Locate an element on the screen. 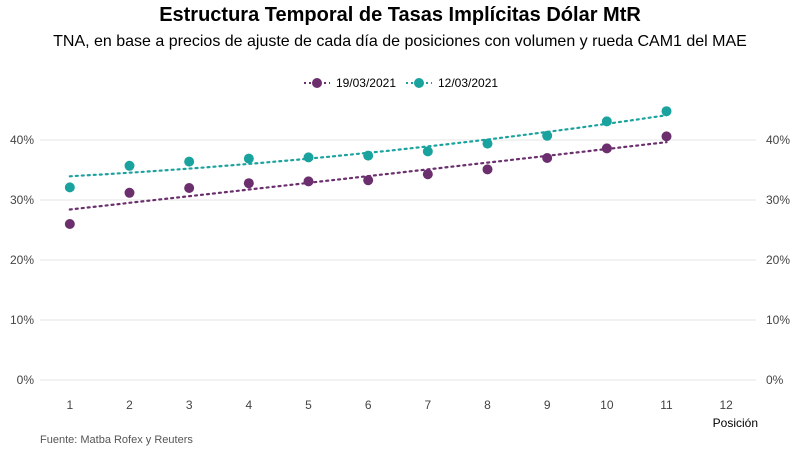 This screenshot has width=800, height=457. y-tick-label-left-3: 30% is located at coordinates (22, 200).